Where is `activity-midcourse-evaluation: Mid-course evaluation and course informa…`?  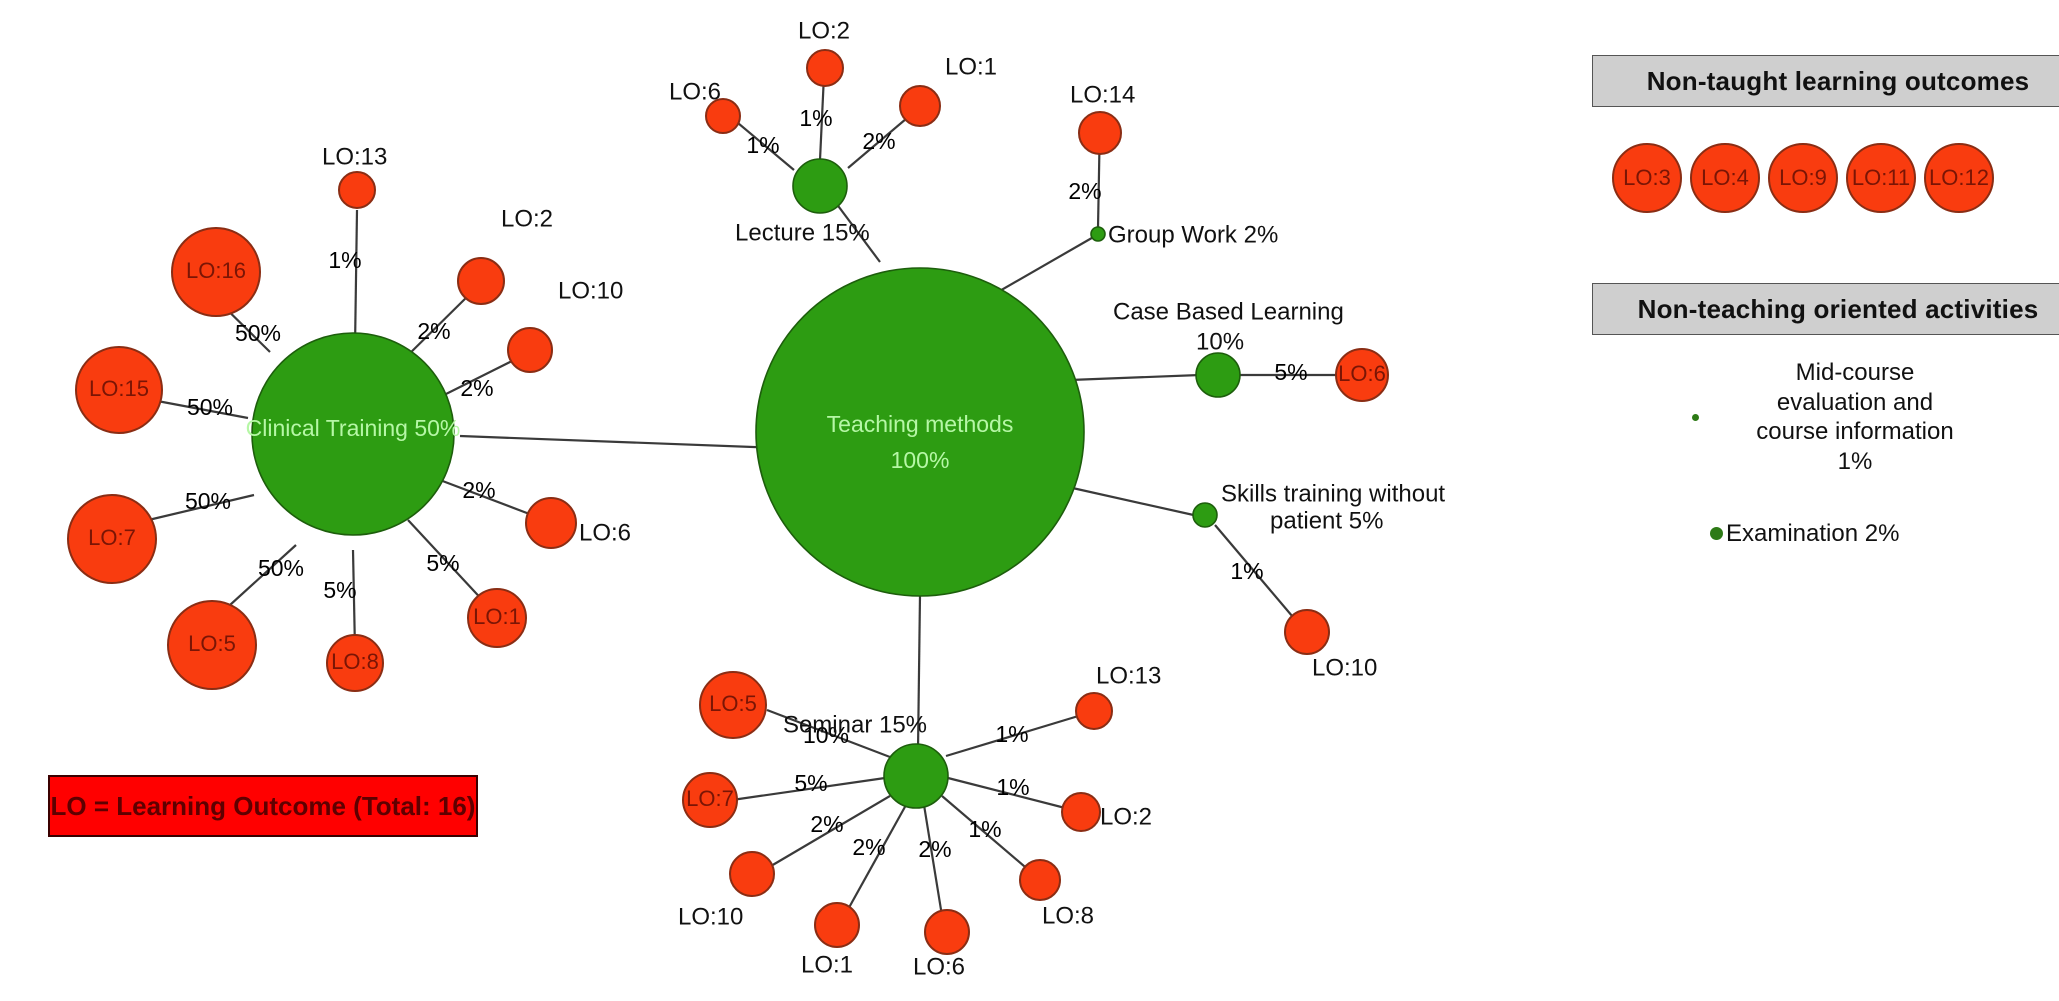 activity-midcourse-evaluation: Mid-course evaluation and course informa… is located at coordinates (1872, 417).